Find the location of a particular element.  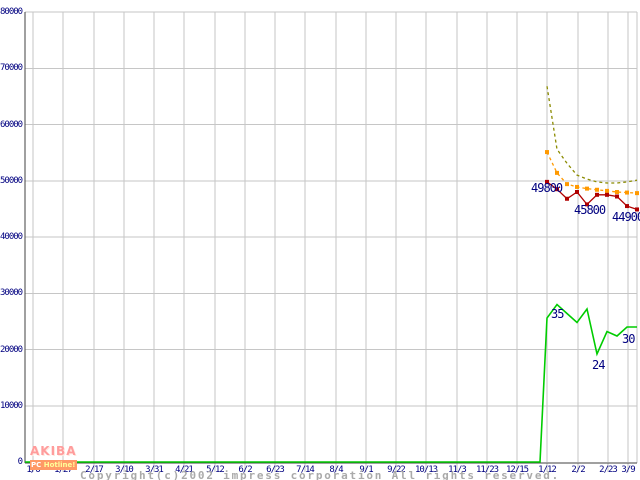

annotation-label: 35 is located at coordinates (557, 314).